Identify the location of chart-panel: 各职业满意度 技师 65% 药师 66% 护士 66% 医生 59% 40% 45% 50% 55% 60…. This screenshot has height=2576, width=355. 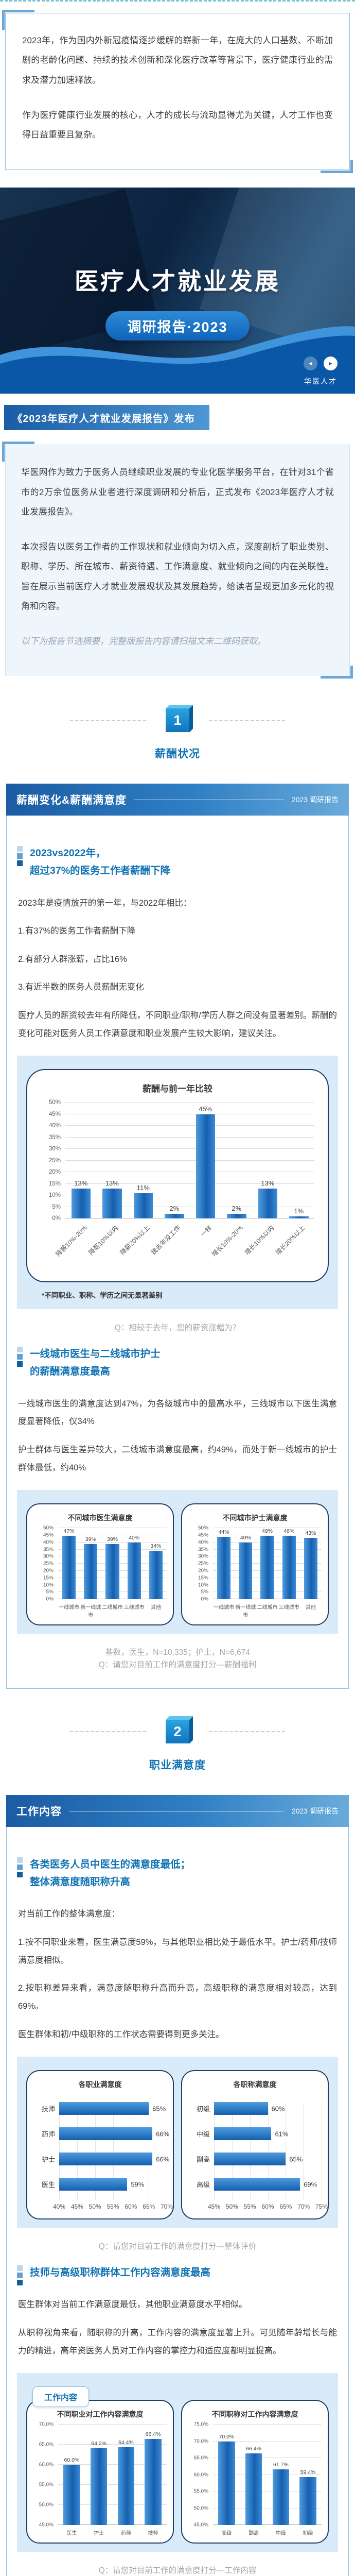
(177, 2142).